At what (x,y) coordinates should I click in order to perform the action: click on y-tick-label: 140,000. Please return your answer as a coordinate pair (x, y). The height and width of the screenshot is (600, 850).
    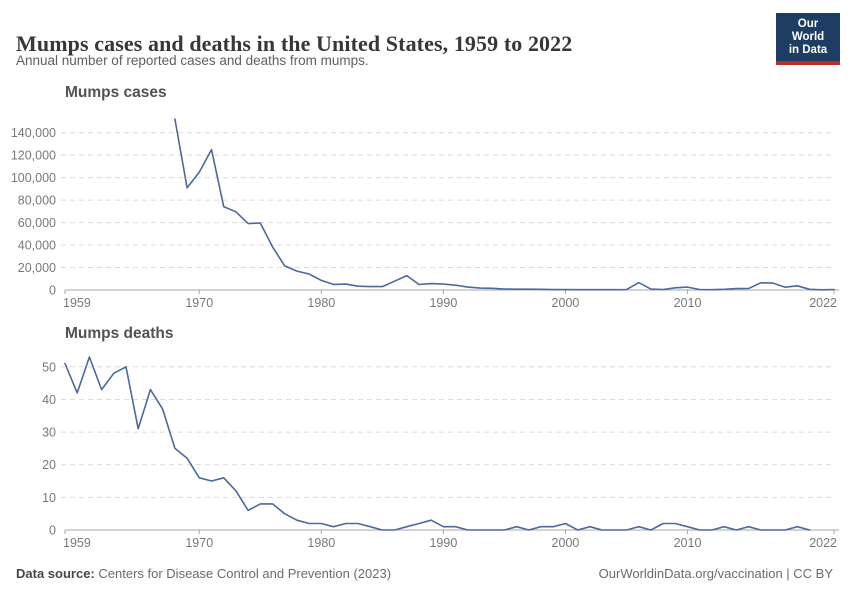
    Looking at the image, I should click on (33, 133).